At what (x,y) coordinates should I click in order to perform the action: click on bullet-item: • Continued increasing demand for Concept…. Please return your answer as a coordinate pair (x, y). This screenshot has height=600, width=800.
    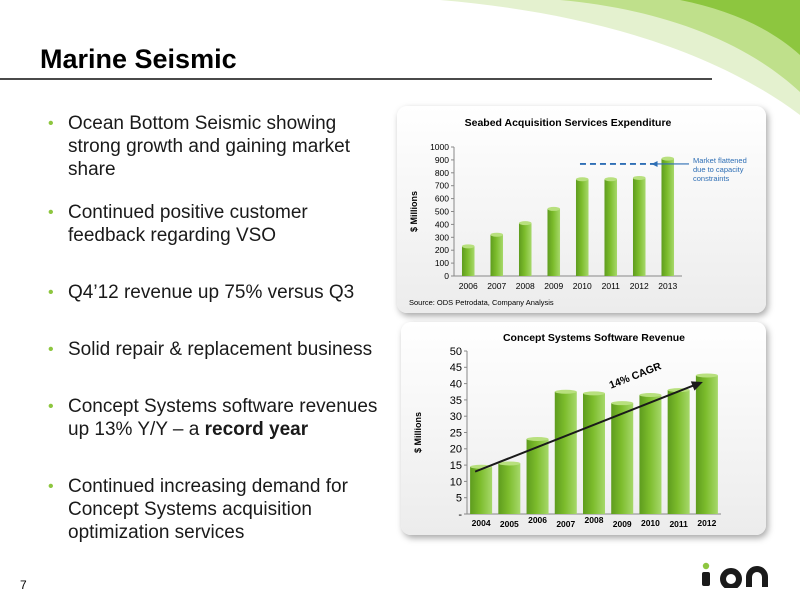
    Looking at the image, I should click on (216, 509).